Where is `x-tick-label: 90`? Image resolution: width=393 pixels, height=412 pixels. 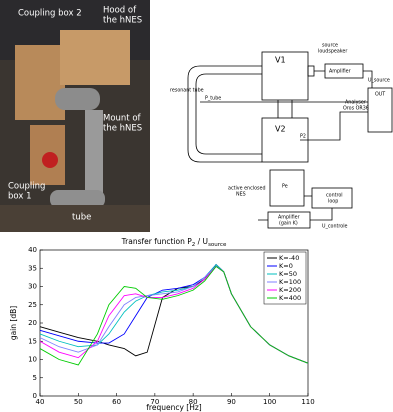
x-tick-label: 90 is located at coordinates (231, 402).